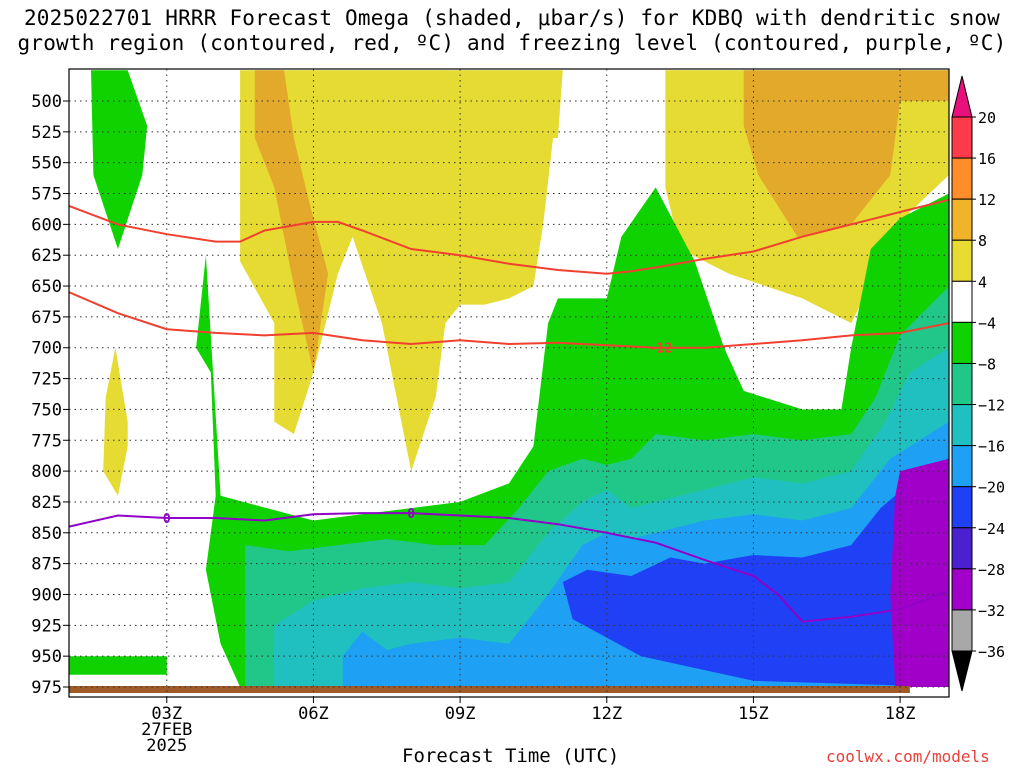 The width and height of the screenshot is (1024, 768). I want to click on colorbar-label-12: −32, so click(991, 611).